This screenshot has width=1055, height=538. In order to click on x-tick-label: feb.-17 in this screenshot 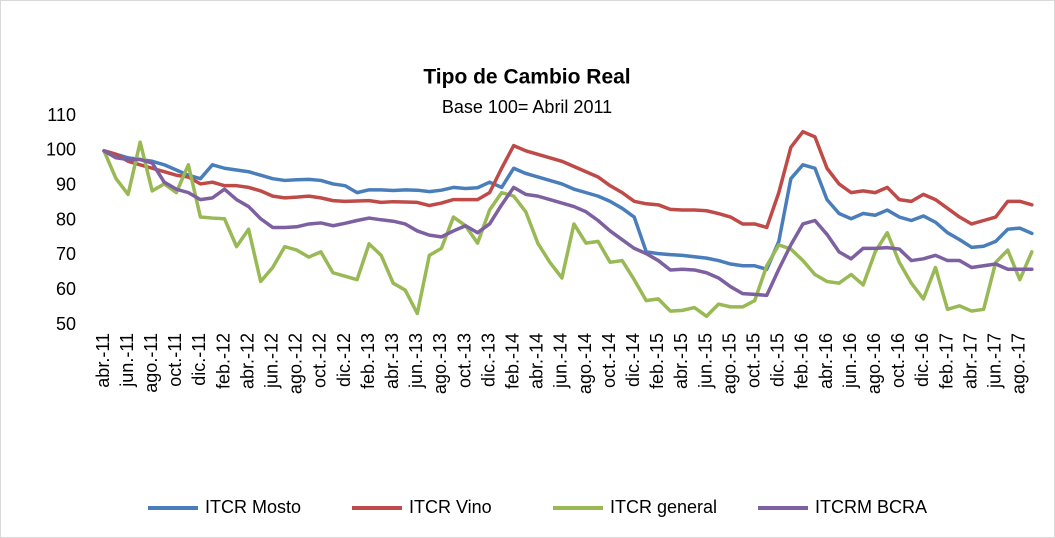, I will do `click(946, 361)`.